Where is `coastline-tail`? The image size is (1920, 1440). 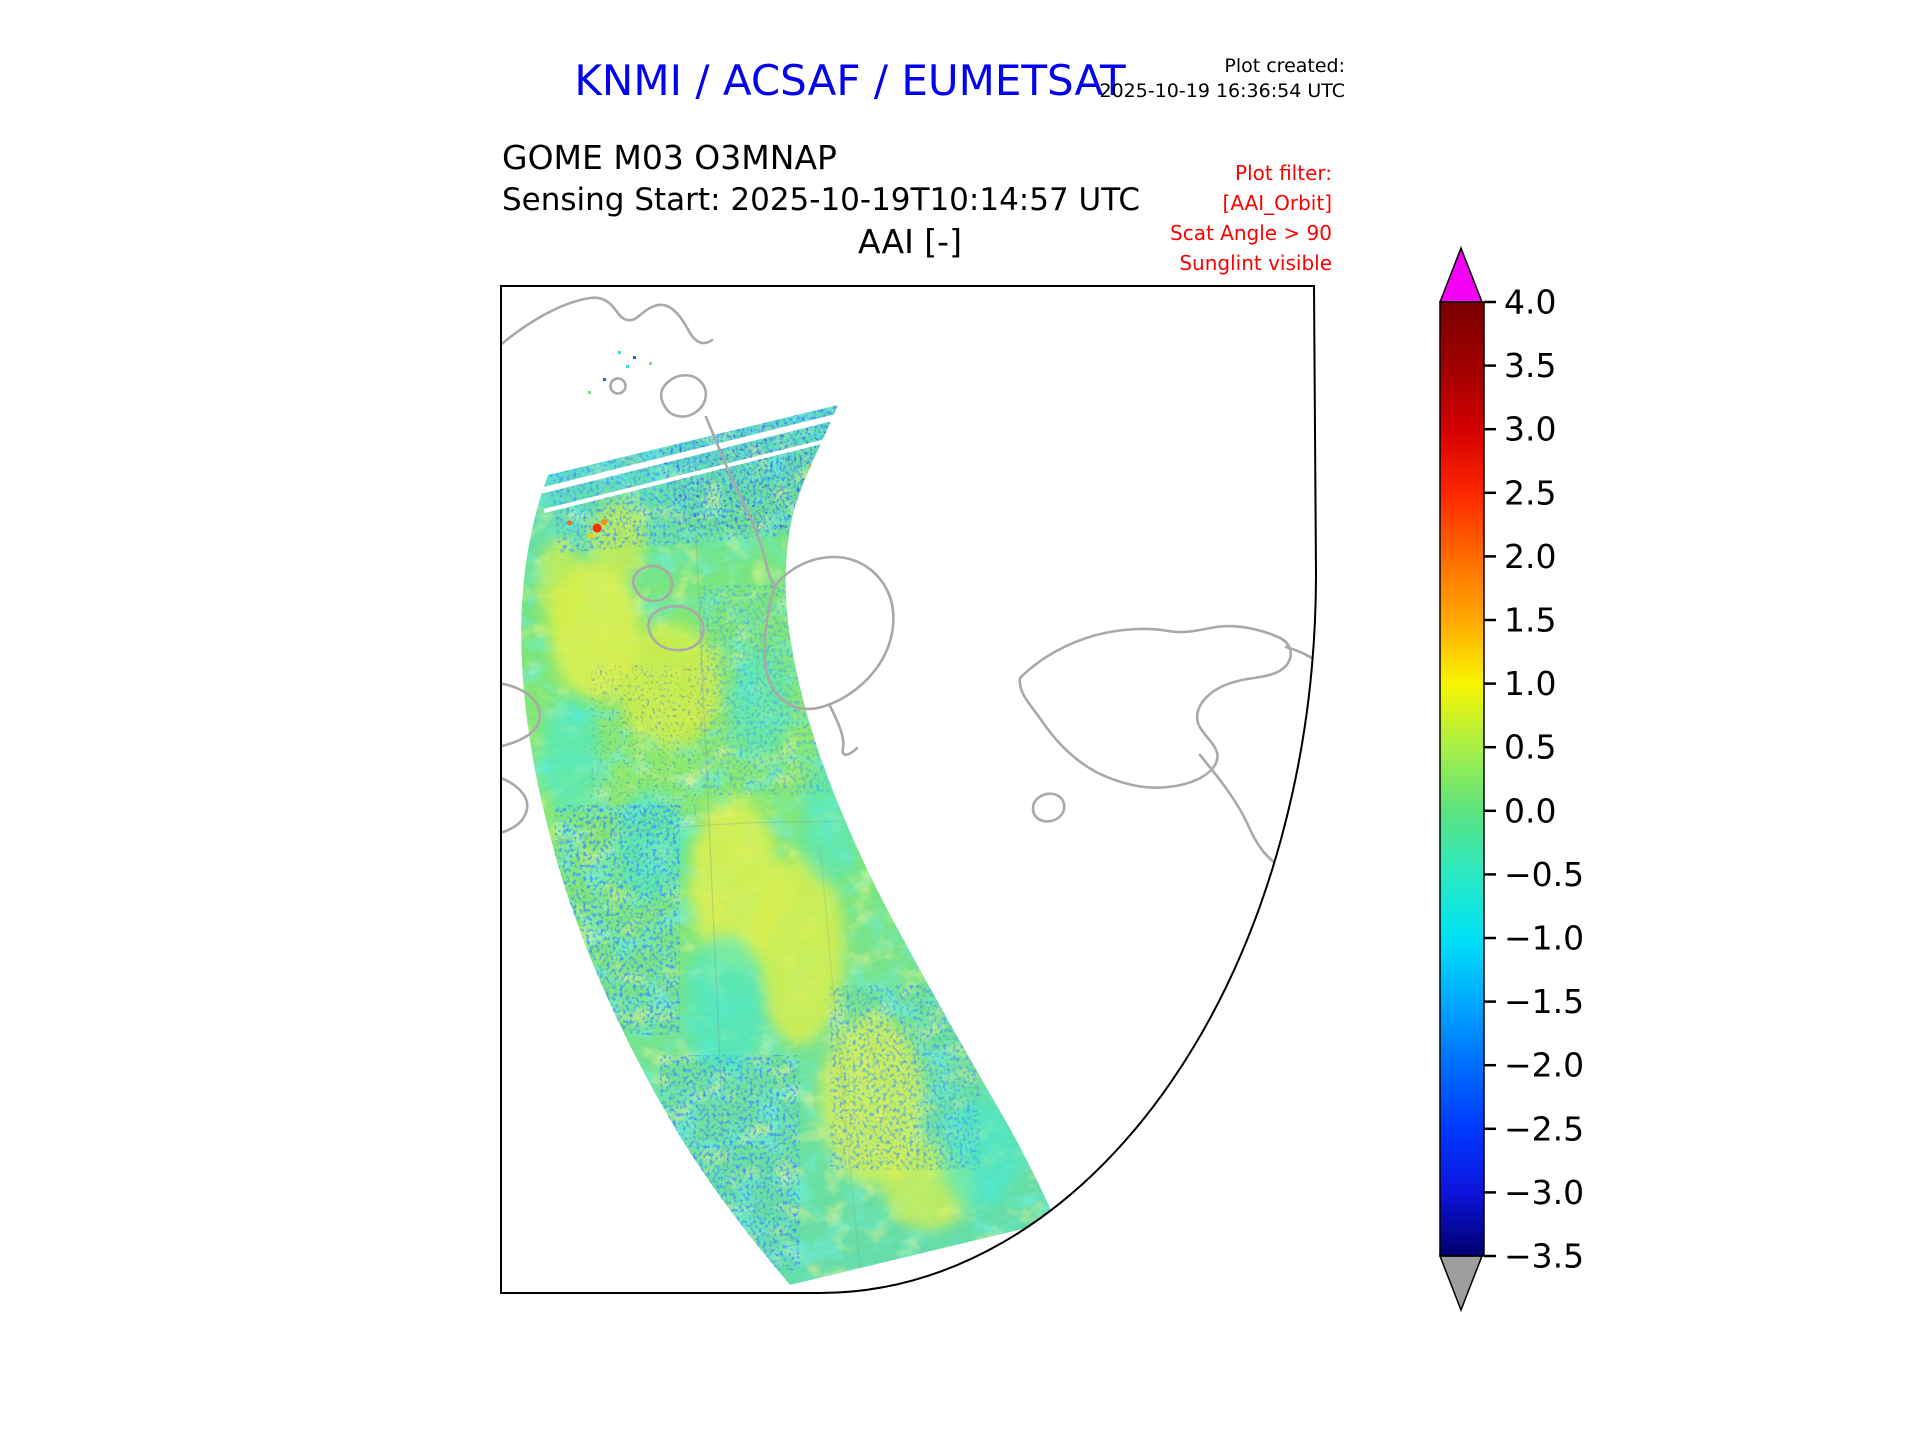 coastline-tail is located at coordinates (843, 730).